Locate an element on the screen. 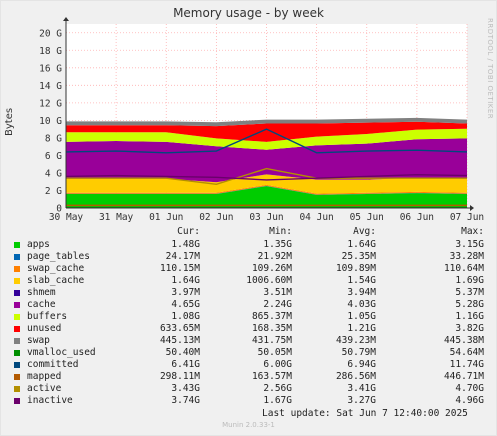  legend-series-name: shmem is located at coordinates (41, 292).